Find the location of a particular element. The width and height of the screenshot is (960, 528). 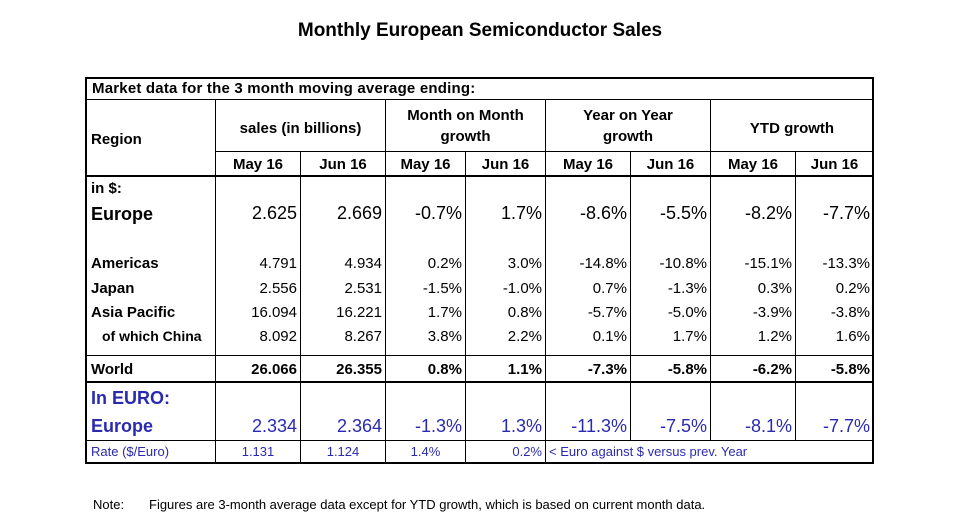

table-cell: 1.131 is located at coordinates (258, 451).